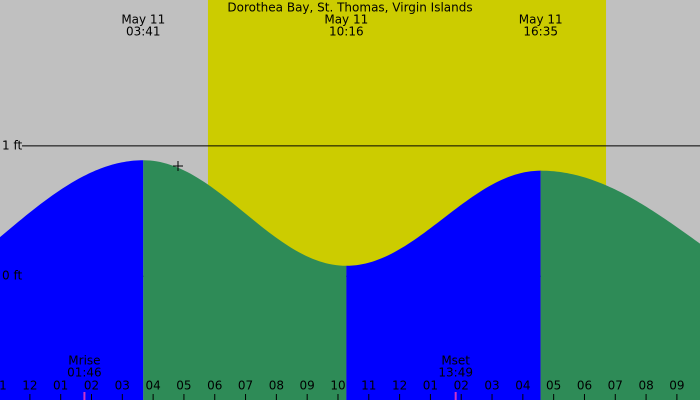  What do you see at coordinates (349, 8) in the screenshot?
I see `chart-title: Dorothea Bay, St. Thomas, Virgin Islands` at bounding box center [349, 8].